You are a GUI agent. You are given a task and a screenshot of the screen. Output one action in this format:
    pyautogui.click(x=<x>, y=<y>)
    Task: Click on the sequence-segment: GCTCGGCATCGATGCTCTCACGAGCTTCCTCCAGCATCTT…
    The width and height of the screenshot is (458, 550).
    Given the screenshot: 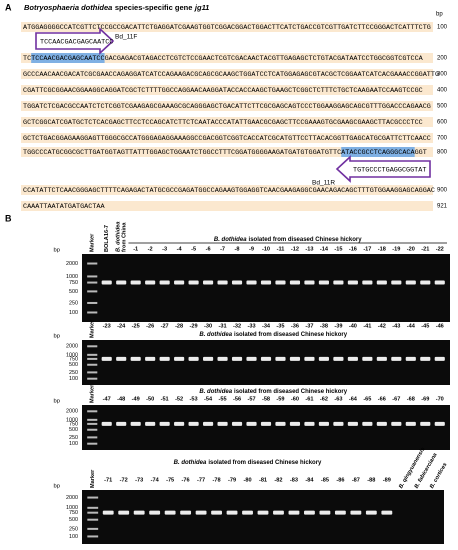 What is the action you would take?
    pyautogui.click(x=223, y=123)
    